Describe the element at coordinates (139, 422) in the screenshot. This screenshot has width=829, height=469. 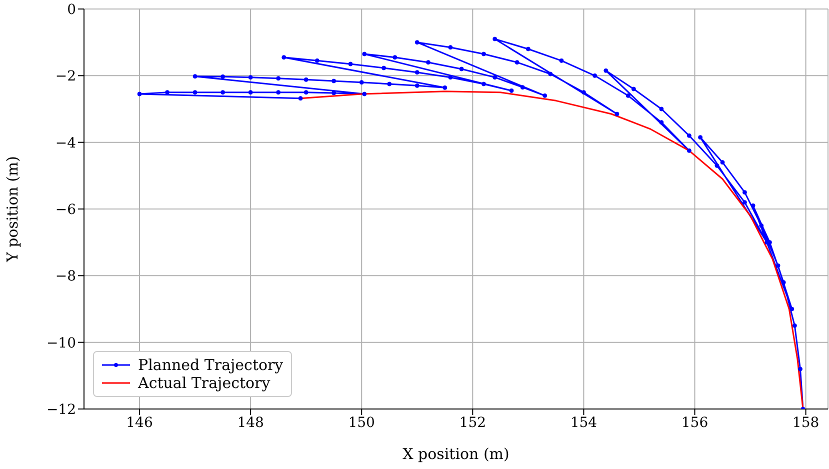
I see `x-tick-label: 146` at that location.